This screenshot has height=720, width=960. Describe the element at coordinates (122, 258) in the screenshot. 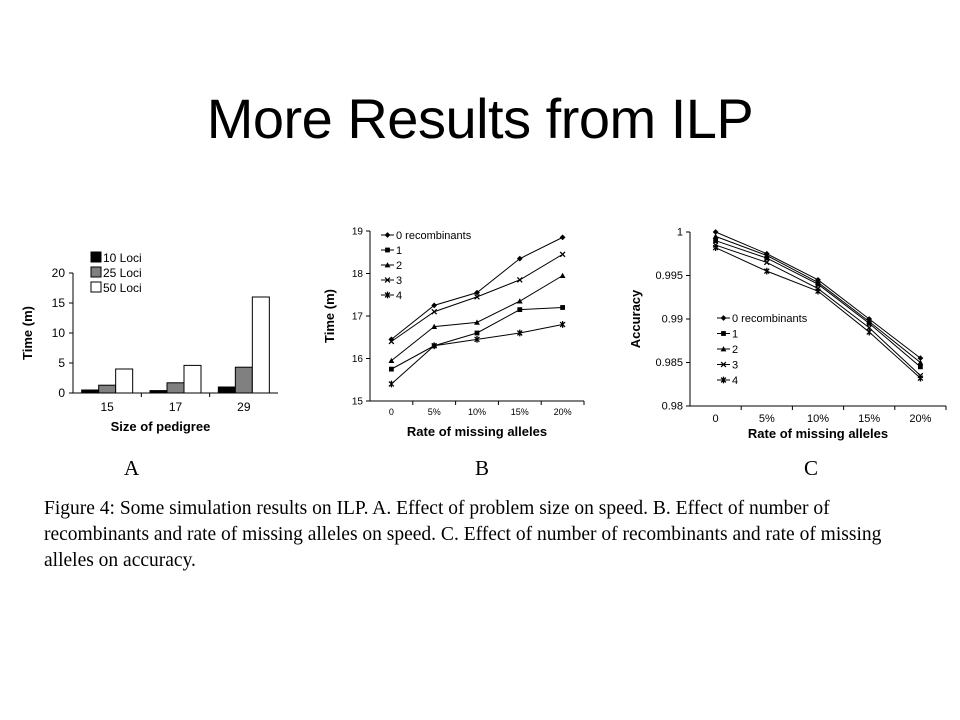

I see `chart-a-legend-label: 10 Loci` at that location.